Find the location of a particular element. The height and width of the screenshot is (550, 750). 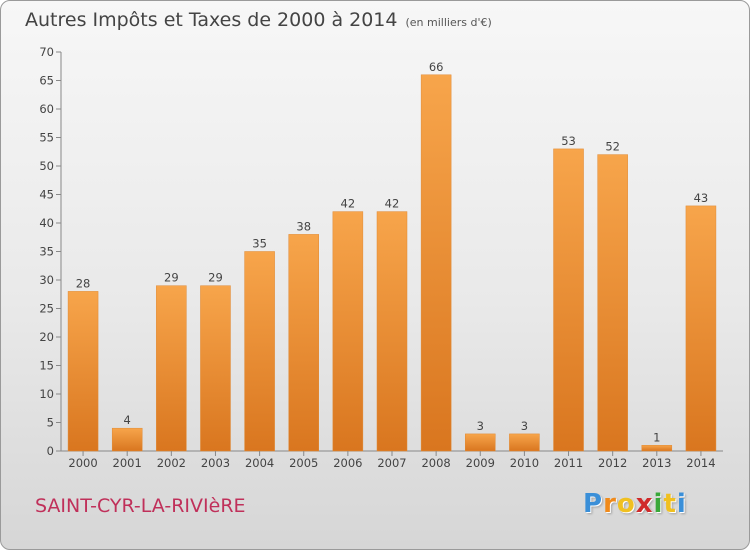

x-tick-label: 2009 is located at coordinates (480, 463).